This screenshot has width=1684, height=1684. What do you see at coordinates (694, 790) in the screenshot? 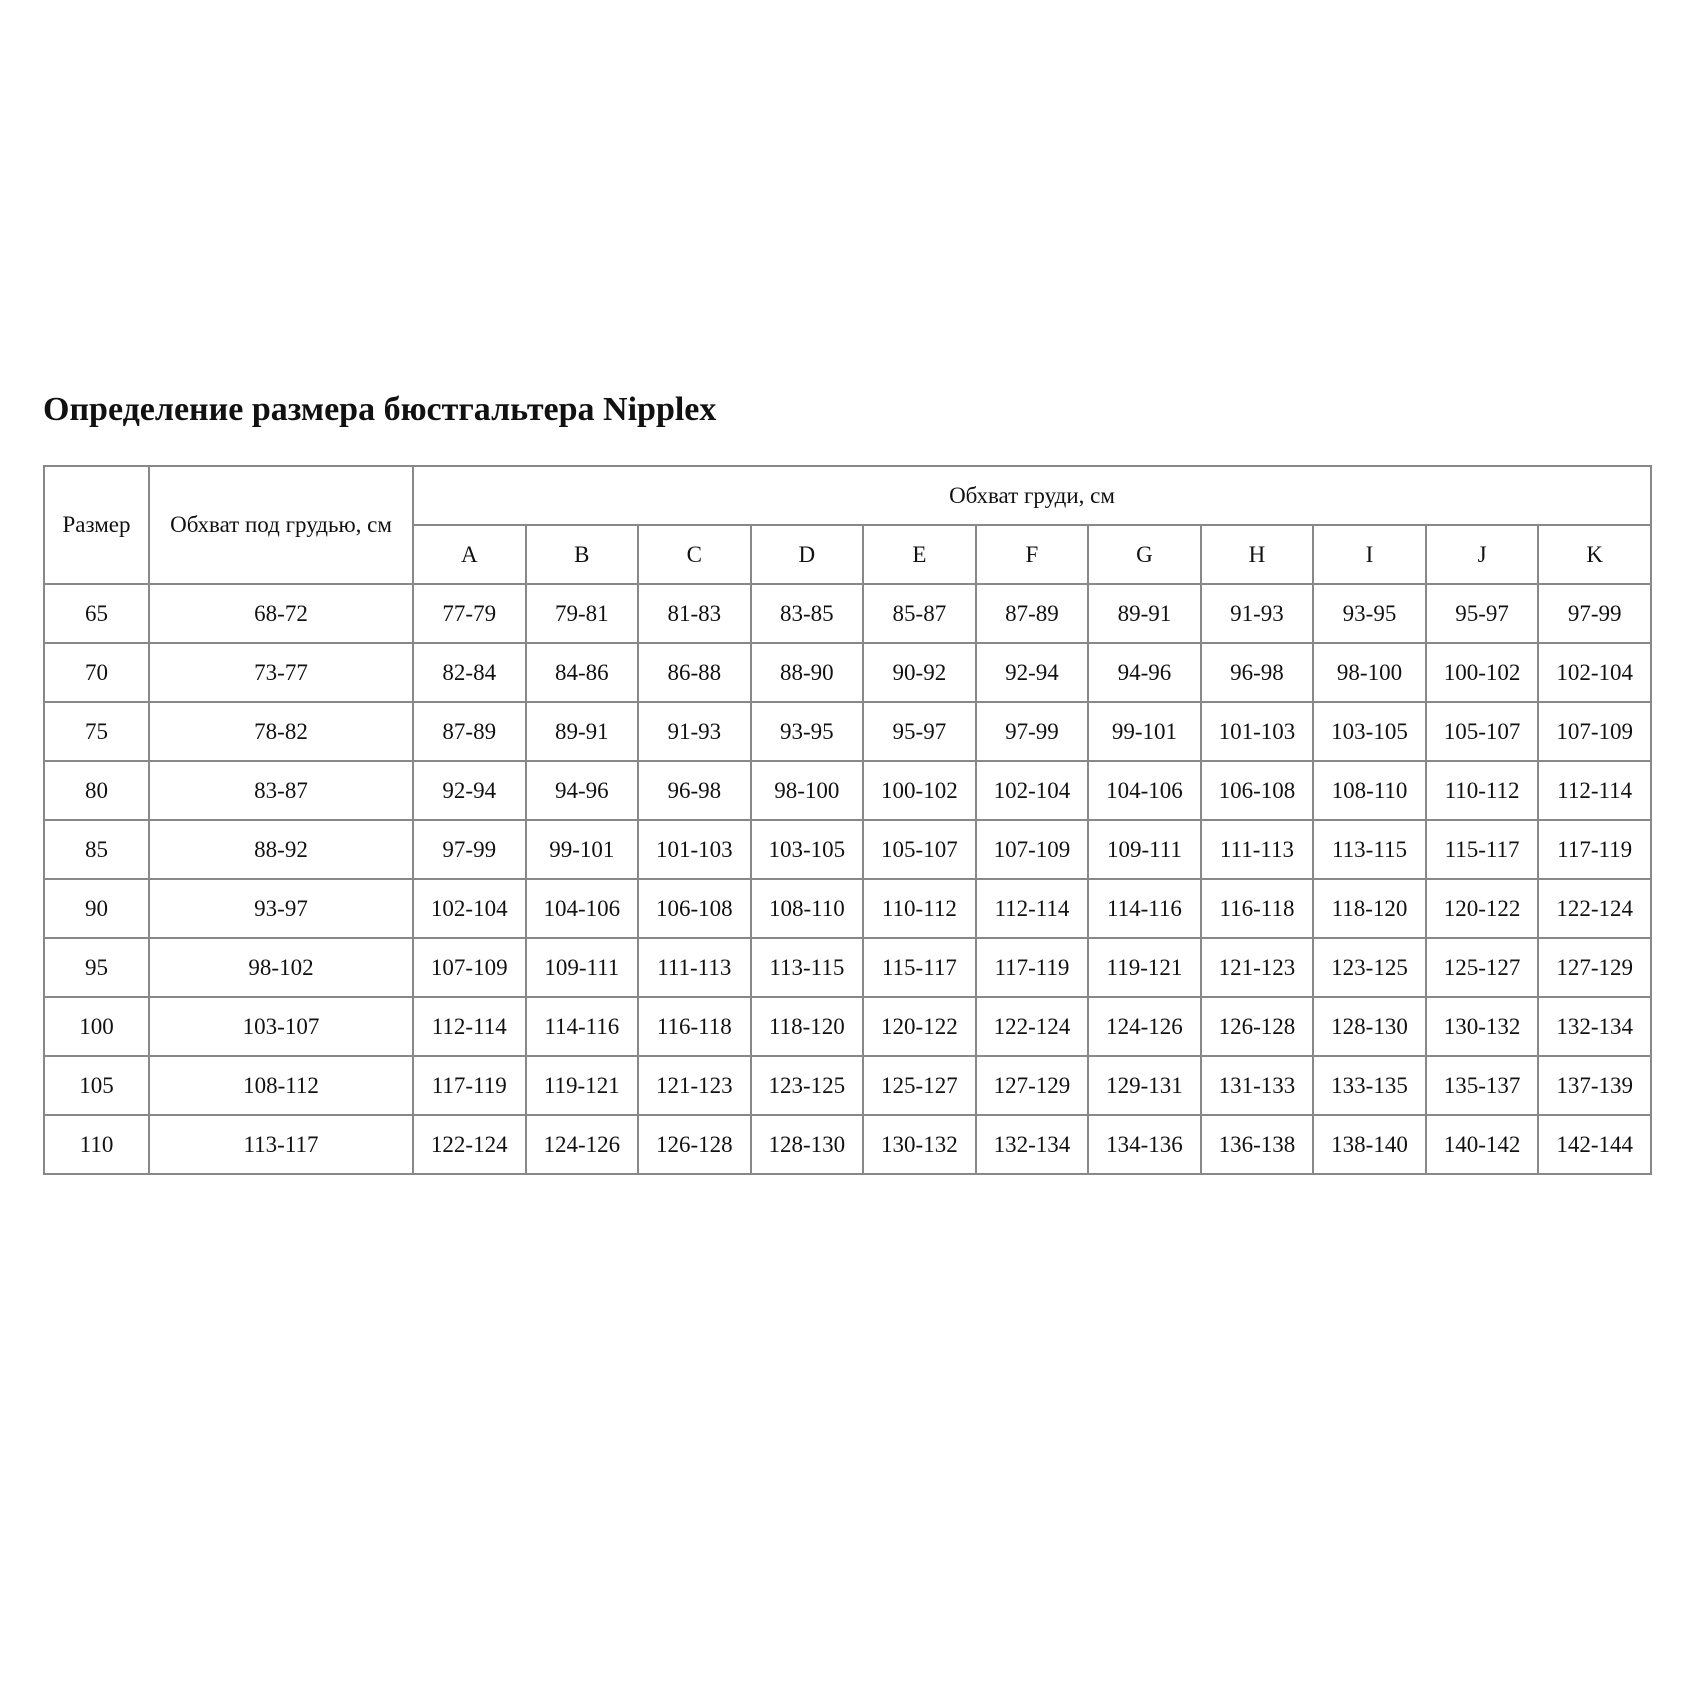
I see `bust-cell: 96-98` at bounding box center [694, 790].